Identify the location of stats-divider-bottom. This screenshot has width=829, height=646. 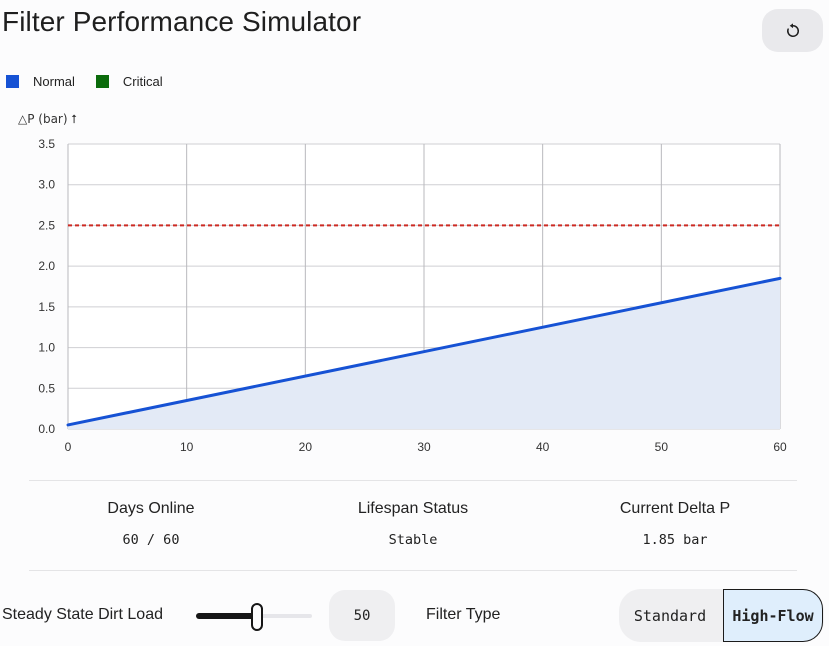
(413, 570).